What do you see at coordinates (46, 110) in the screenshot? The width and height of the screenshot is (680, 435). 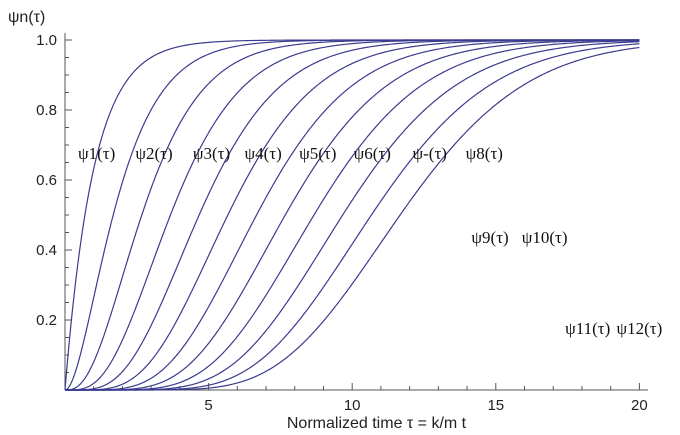 I see `y-tick-label-0.8: 0.8` at bounding box center [46, 110].